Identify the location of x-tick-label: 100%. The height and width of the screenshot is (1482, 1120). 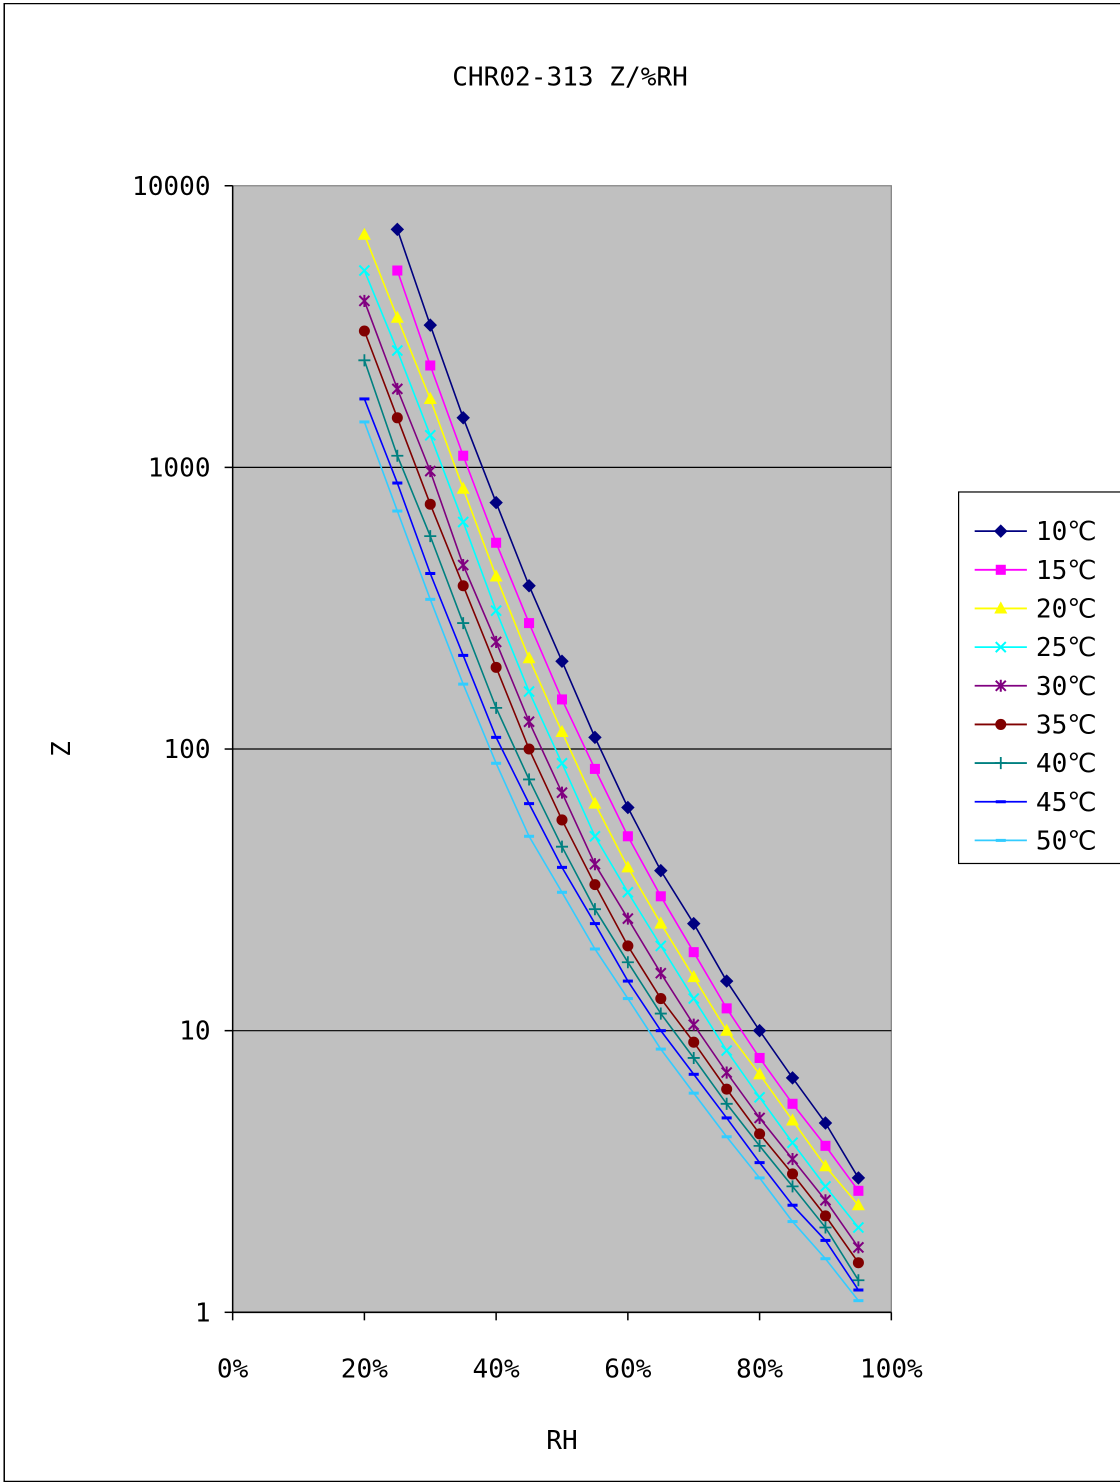
(891, 1370).